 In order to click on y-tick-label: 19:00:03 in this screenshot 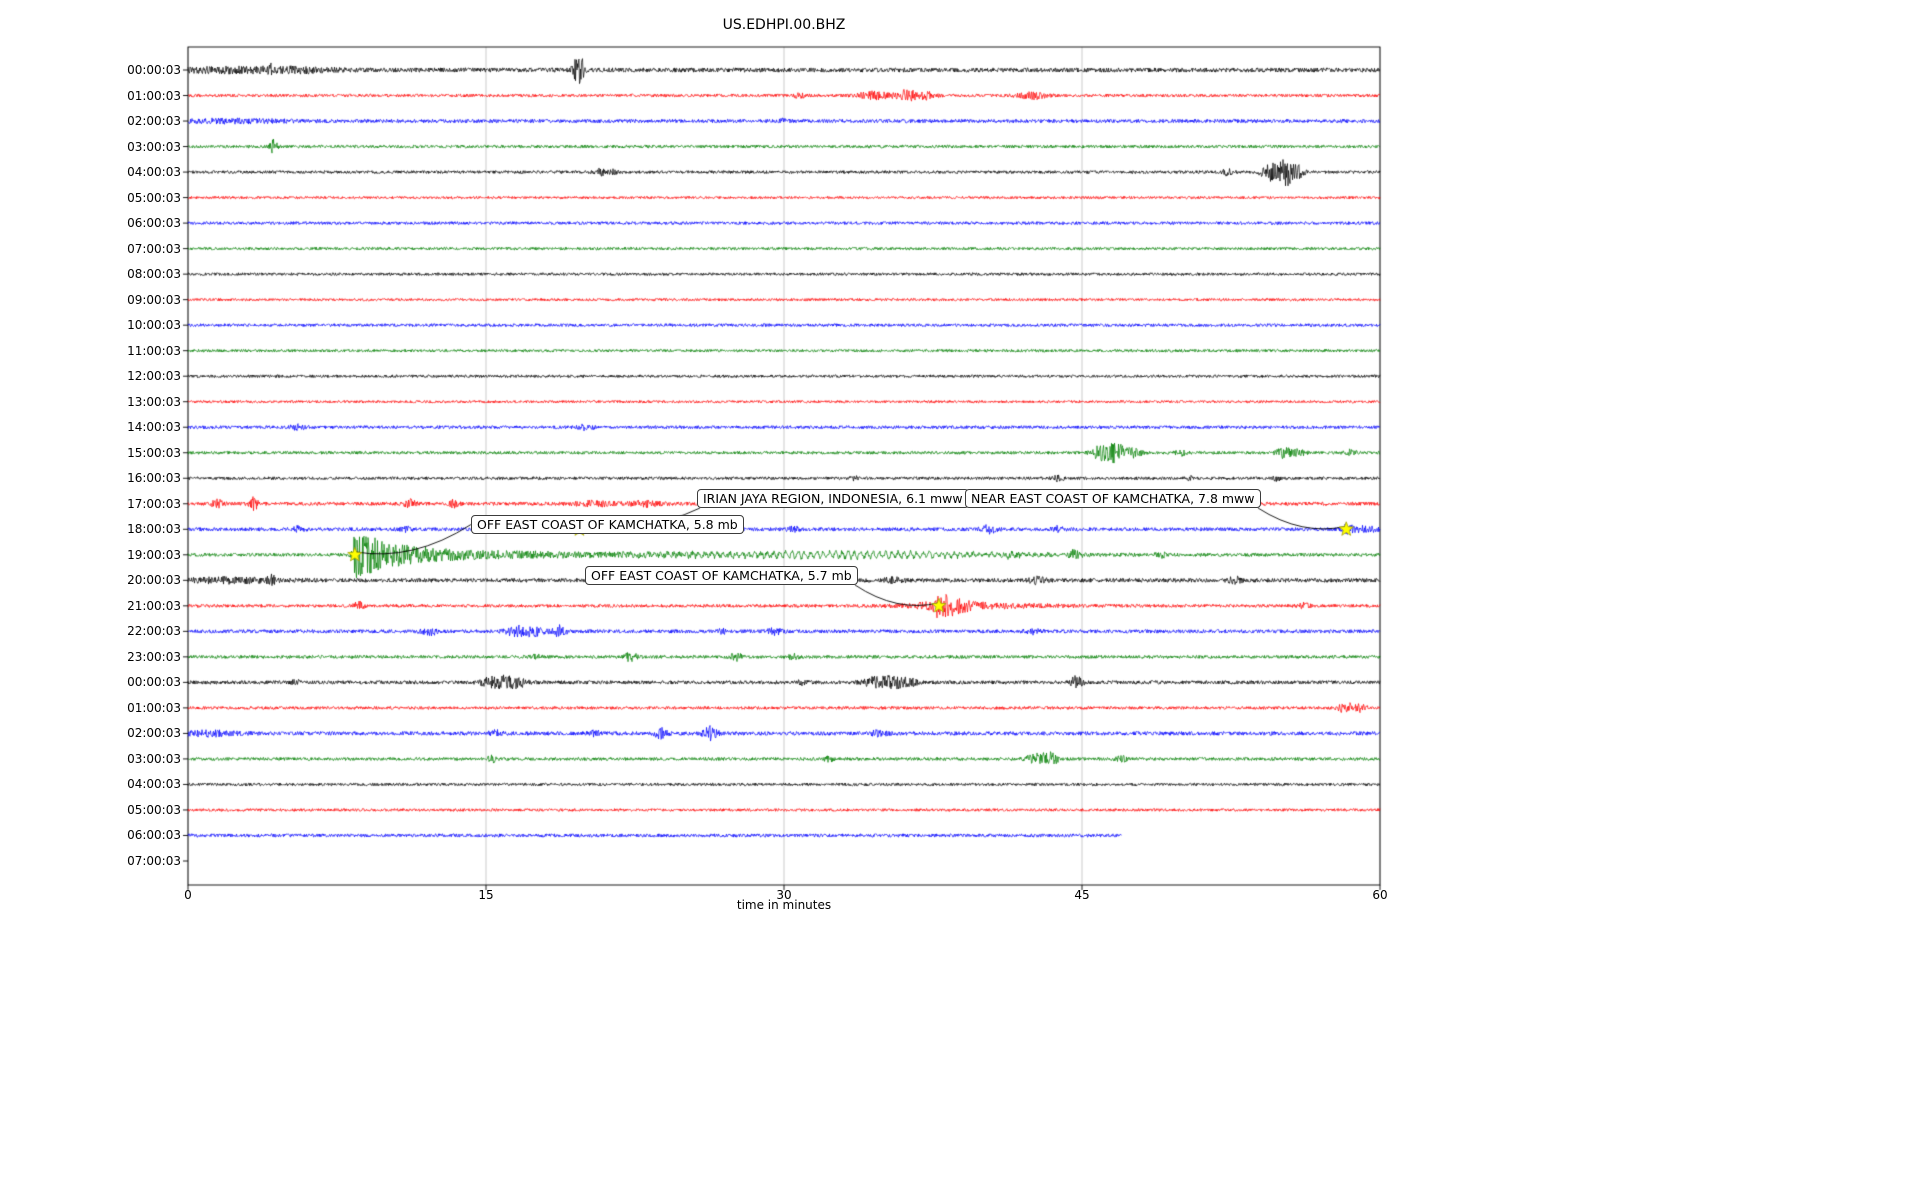, I will do `click(154, 554)`.